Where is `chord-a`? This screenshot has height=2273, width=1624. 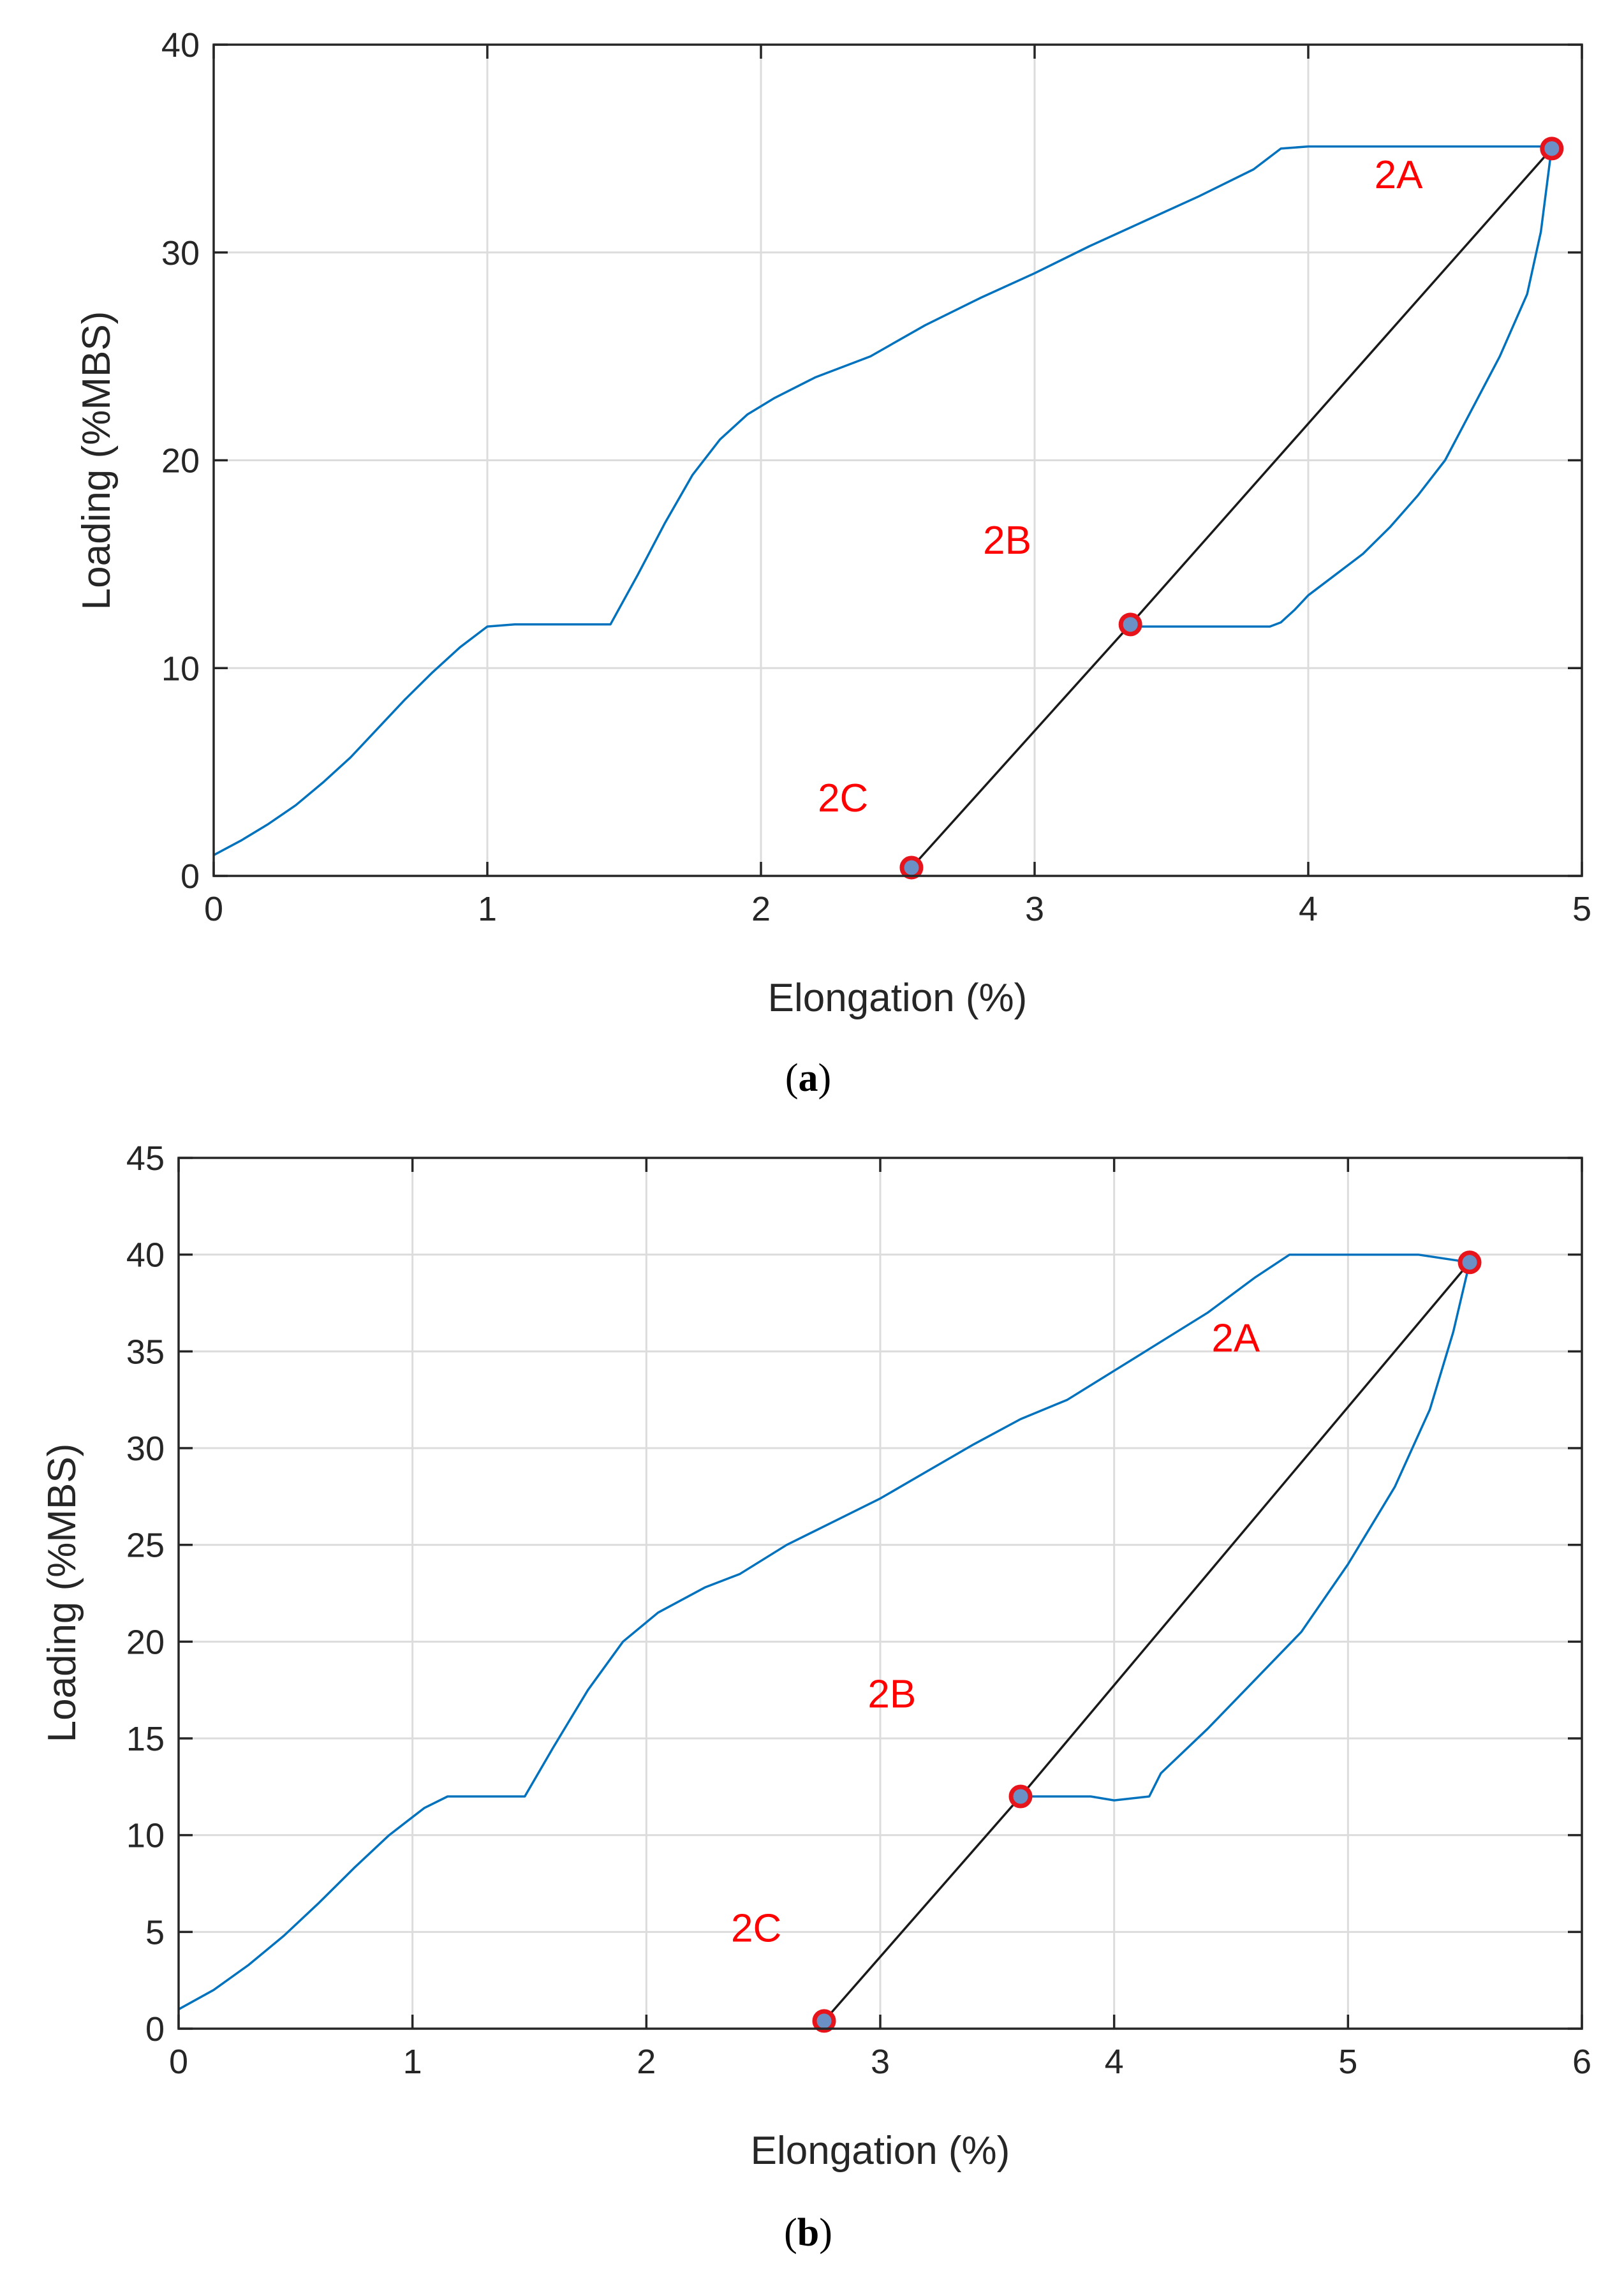
chord-a is located at coordinates (1231, 508).